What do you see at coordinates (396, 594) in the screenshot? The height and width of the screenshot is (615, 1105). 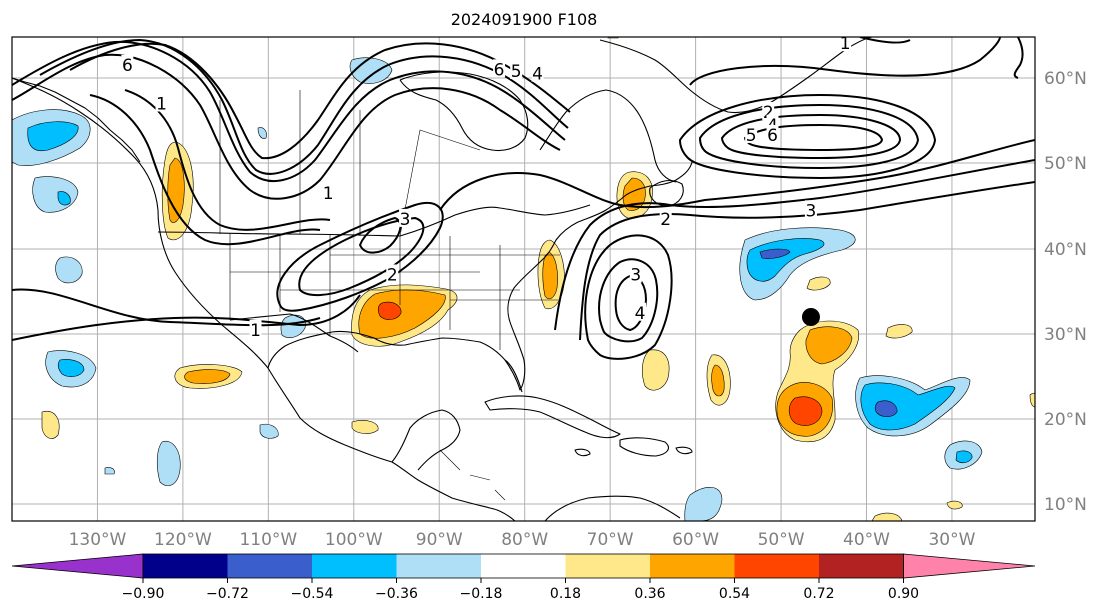 I see `colorbar-tick-label: −0.36` at bounding box center [396, 594].